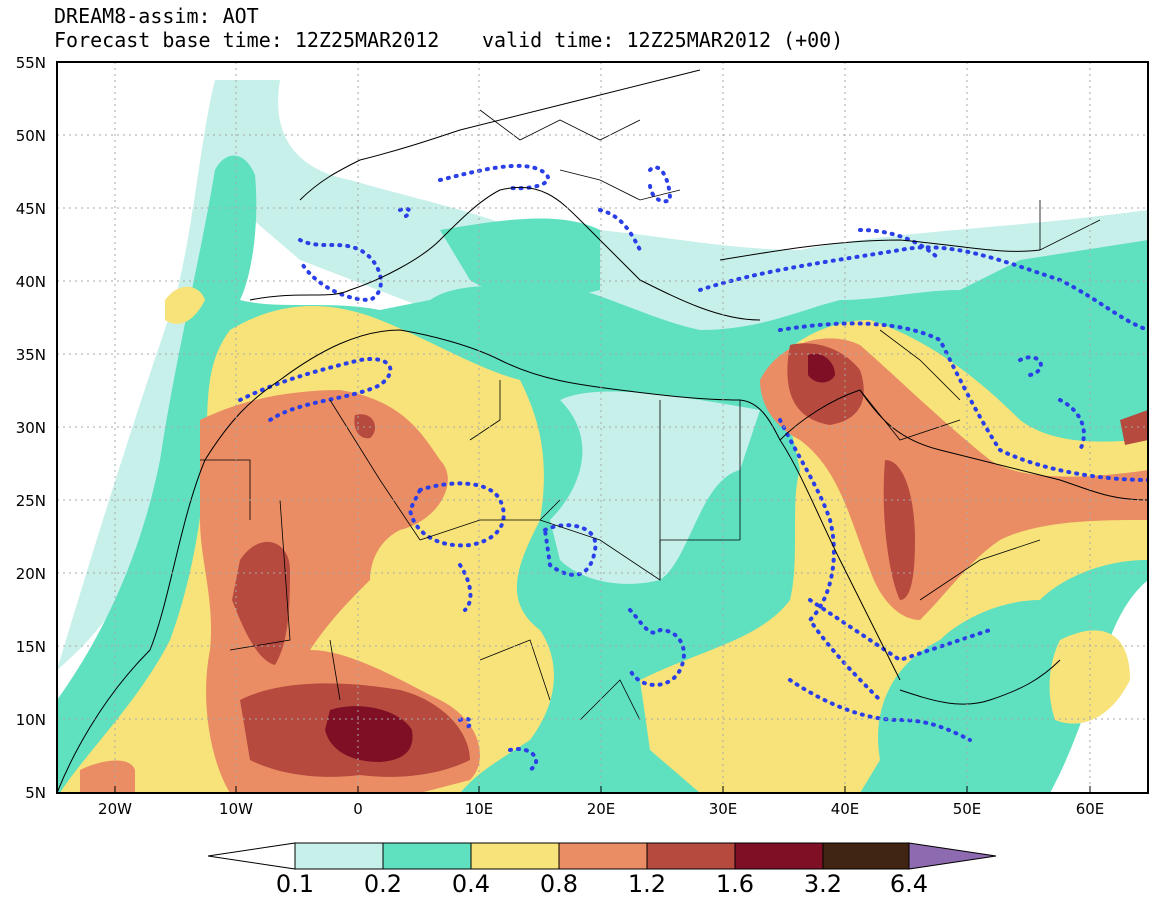 This screenshot has height=905, width=1165. What do you see at coordinates (30, 647) in the screenshot?
I see `lat-label: 15N` at bounding box center [30, 647].